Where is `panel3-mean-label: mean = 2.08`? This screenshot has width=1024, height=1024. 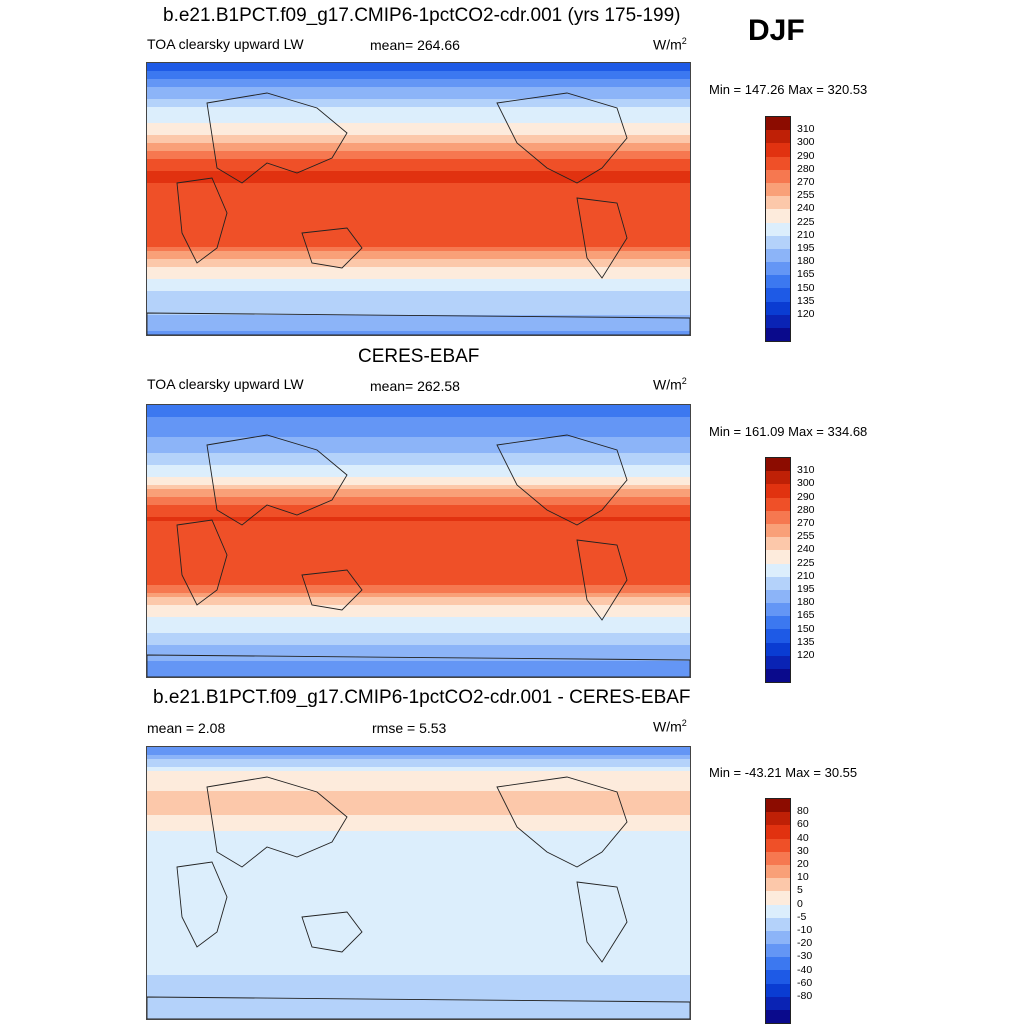
panel3-mean-label: mean = 2.08 is located at coordinates (186, 728).